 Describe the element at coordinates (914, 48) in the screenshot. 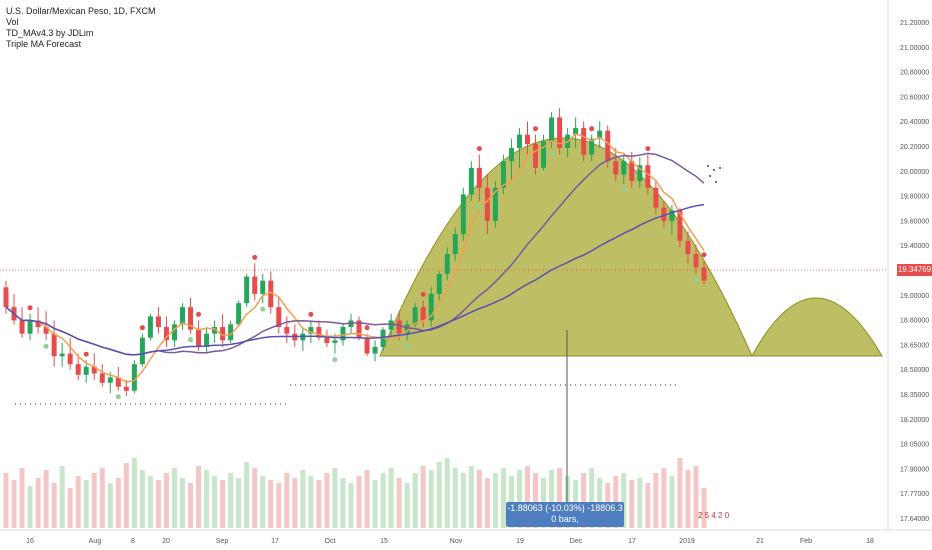

I see `y-tick-label: 21.00000` at that location.